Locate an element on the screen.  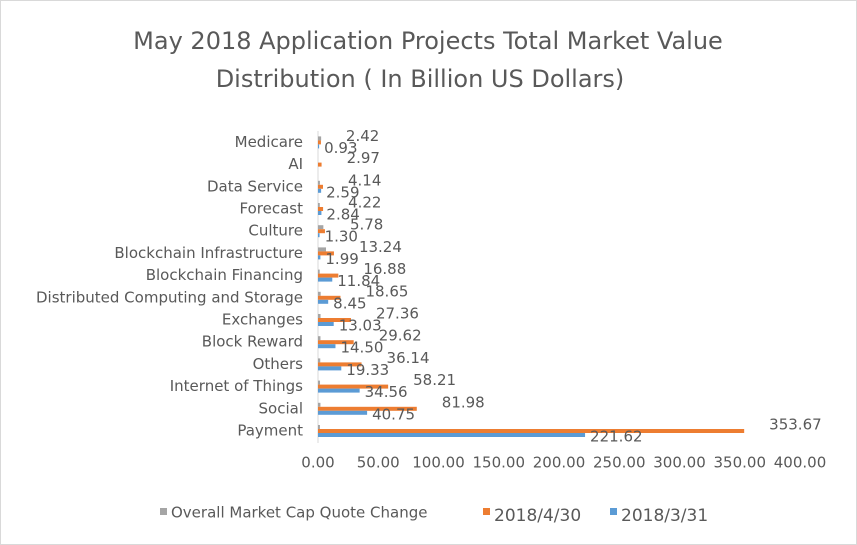
legend-label: Overall Market Cap Quote Change is located at coordinates (299, 513).